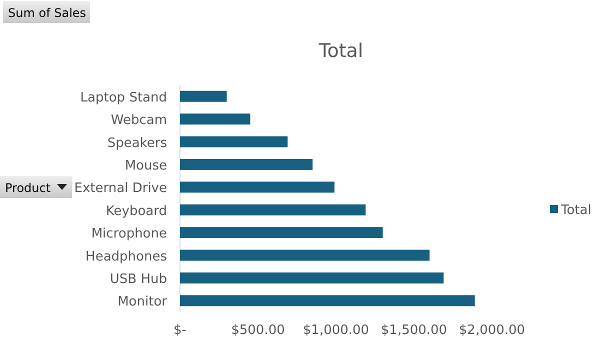  I want to click on y-tick-label: USB Hub, so click(138, 279).